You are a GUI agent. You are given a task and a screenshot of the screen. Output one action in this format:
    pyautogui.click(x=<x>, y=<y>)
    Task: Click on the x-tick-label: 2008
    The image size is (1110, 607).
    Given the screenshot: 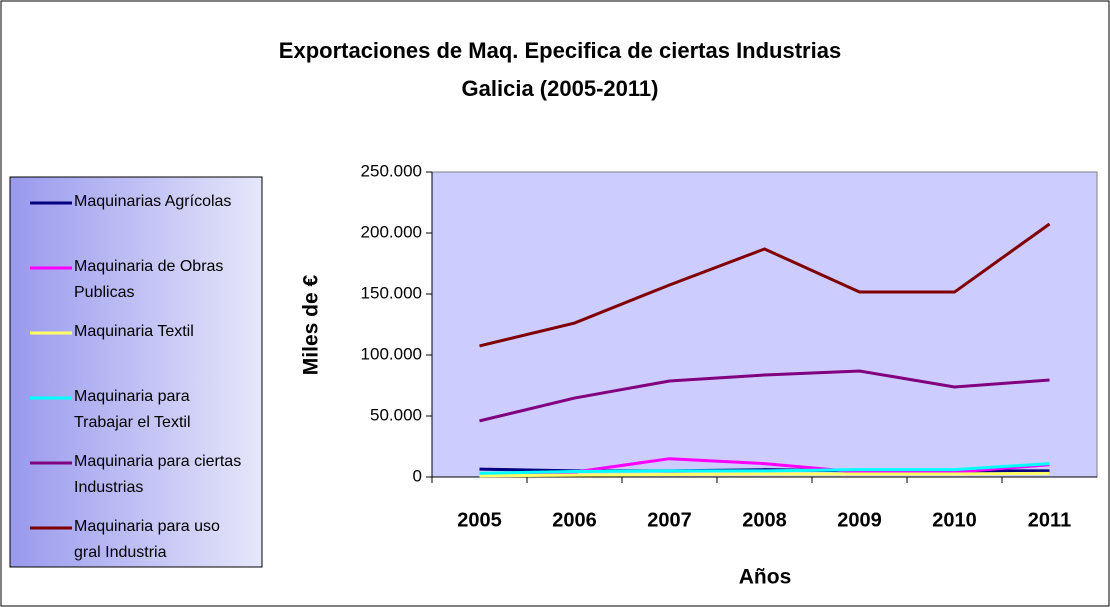 What is the action you would take?
    pyautogui.click(x=764, y=520)
    